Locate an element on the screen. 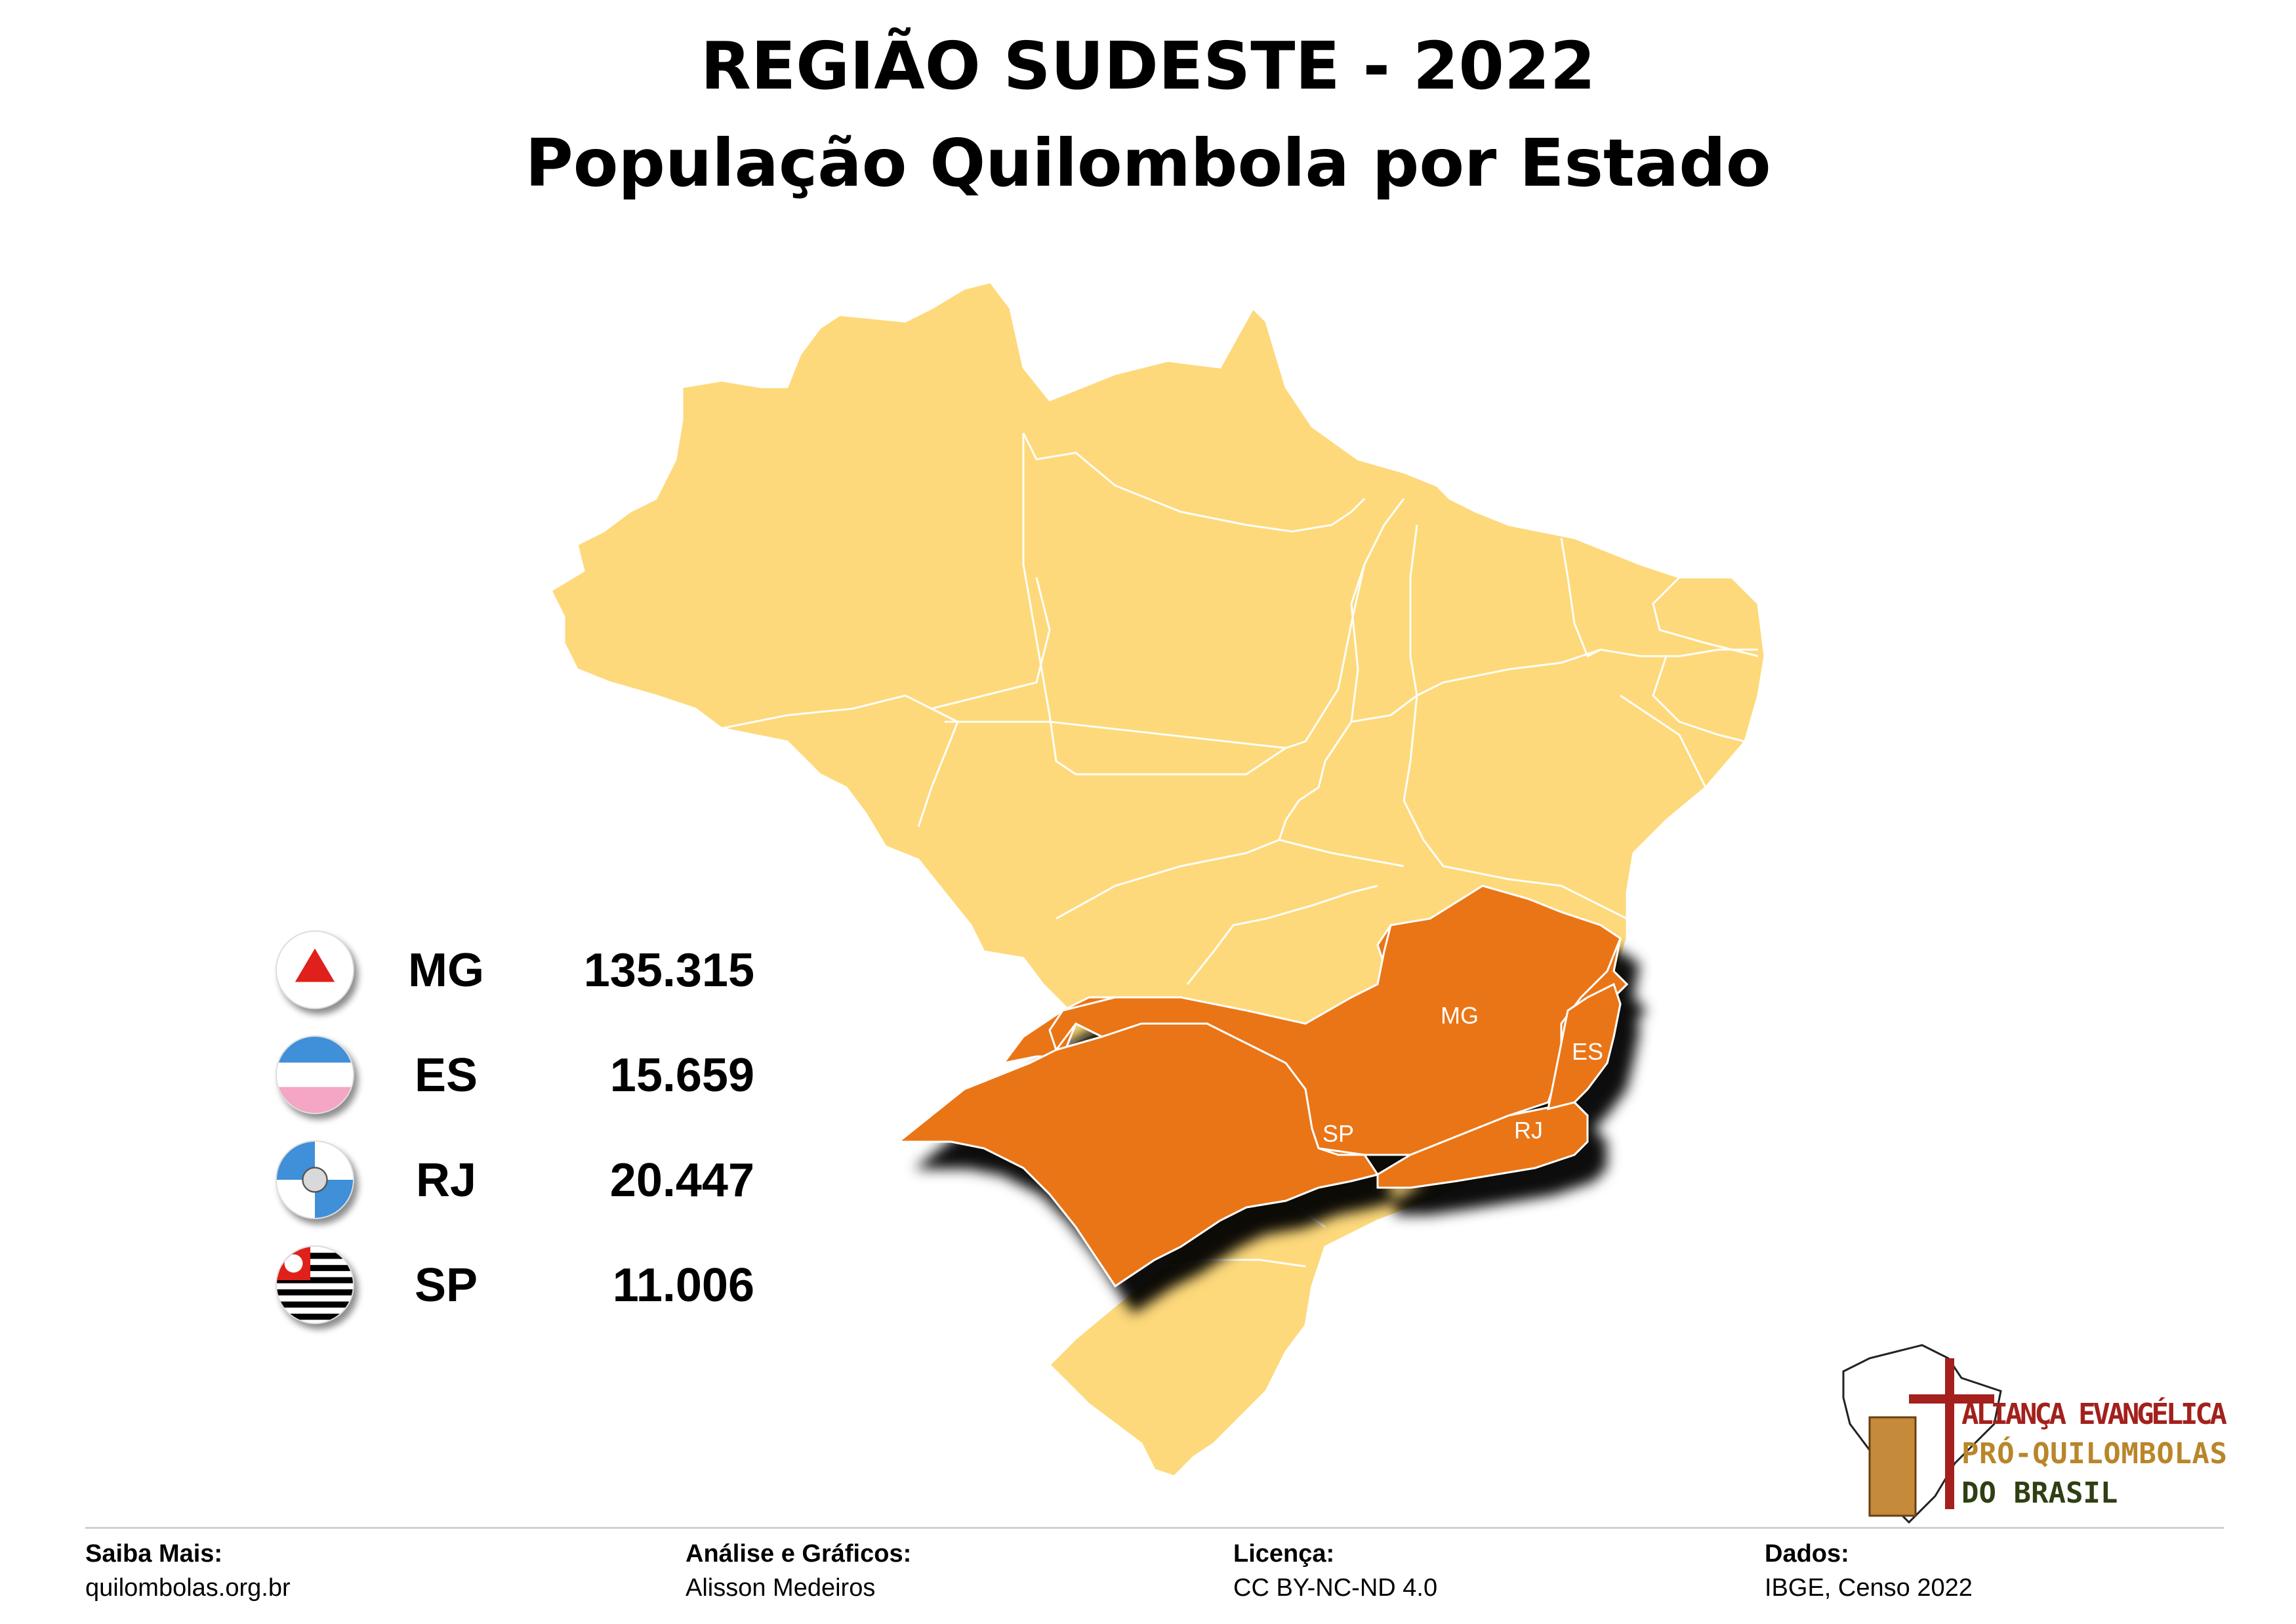 This screenshot has width=2296, height=1624. footer-saiba-mais: Saiba Mais: quilombolas.org.br is located at coordinates (188, 1571).